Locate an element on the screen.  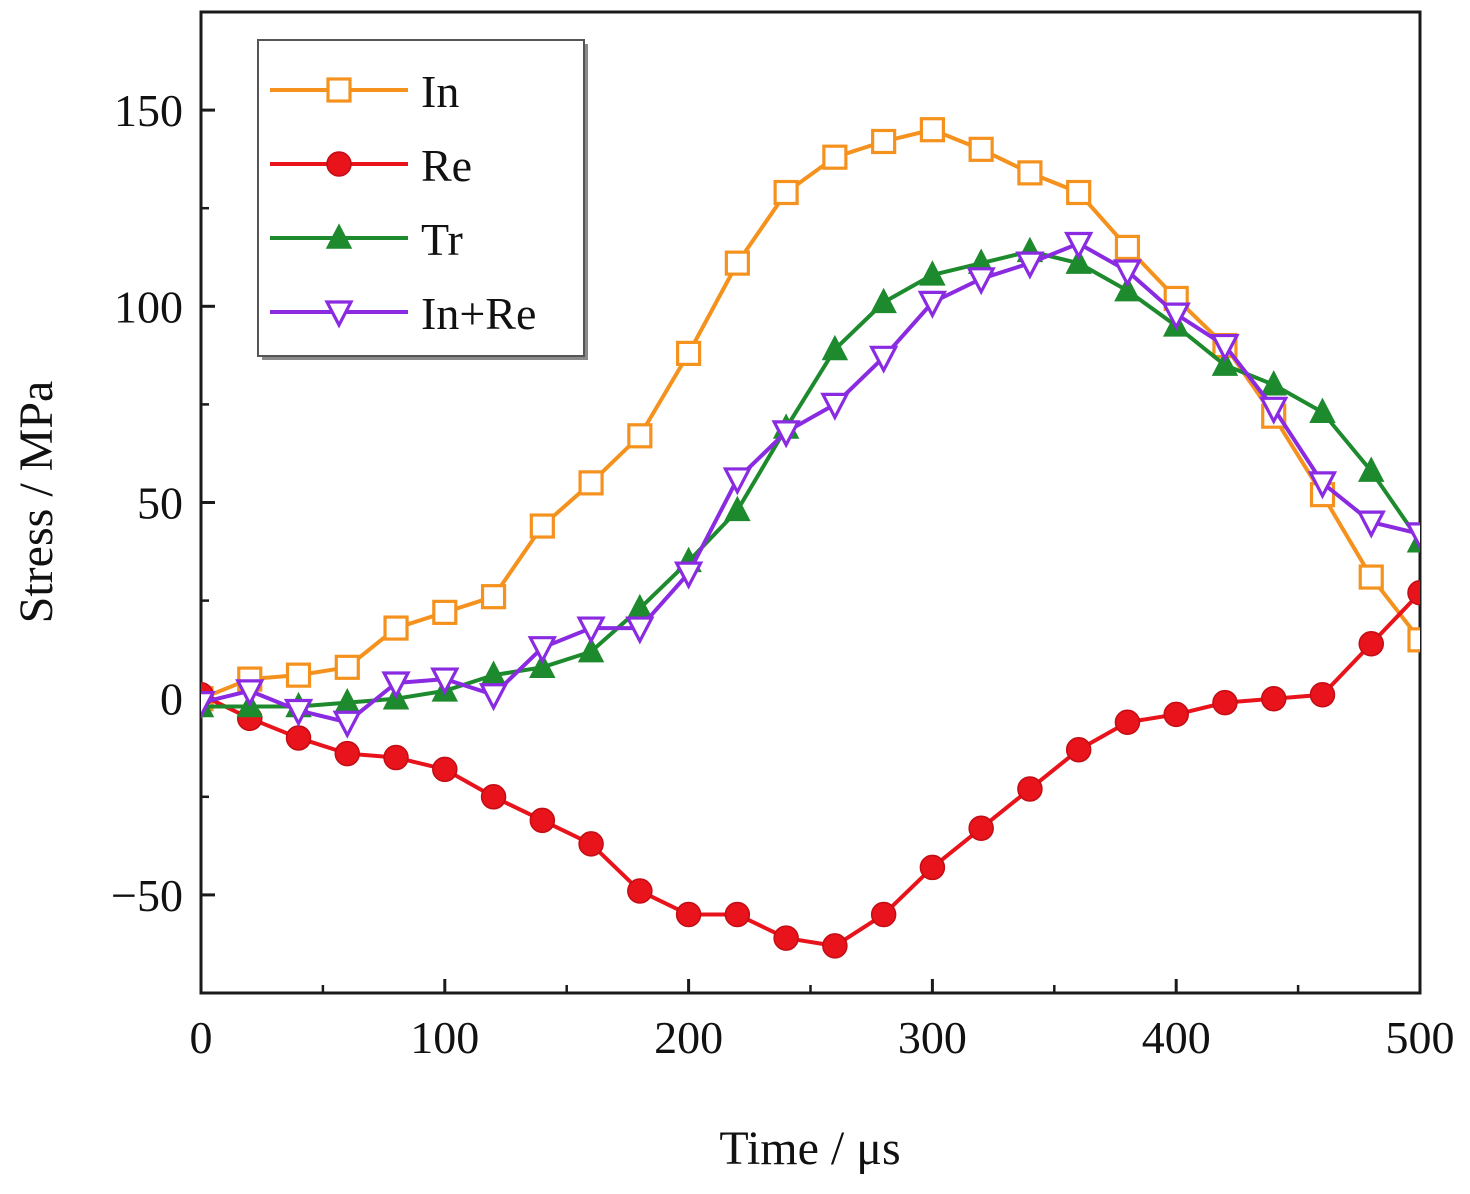
legend-box is located at coordinates (421, 198).